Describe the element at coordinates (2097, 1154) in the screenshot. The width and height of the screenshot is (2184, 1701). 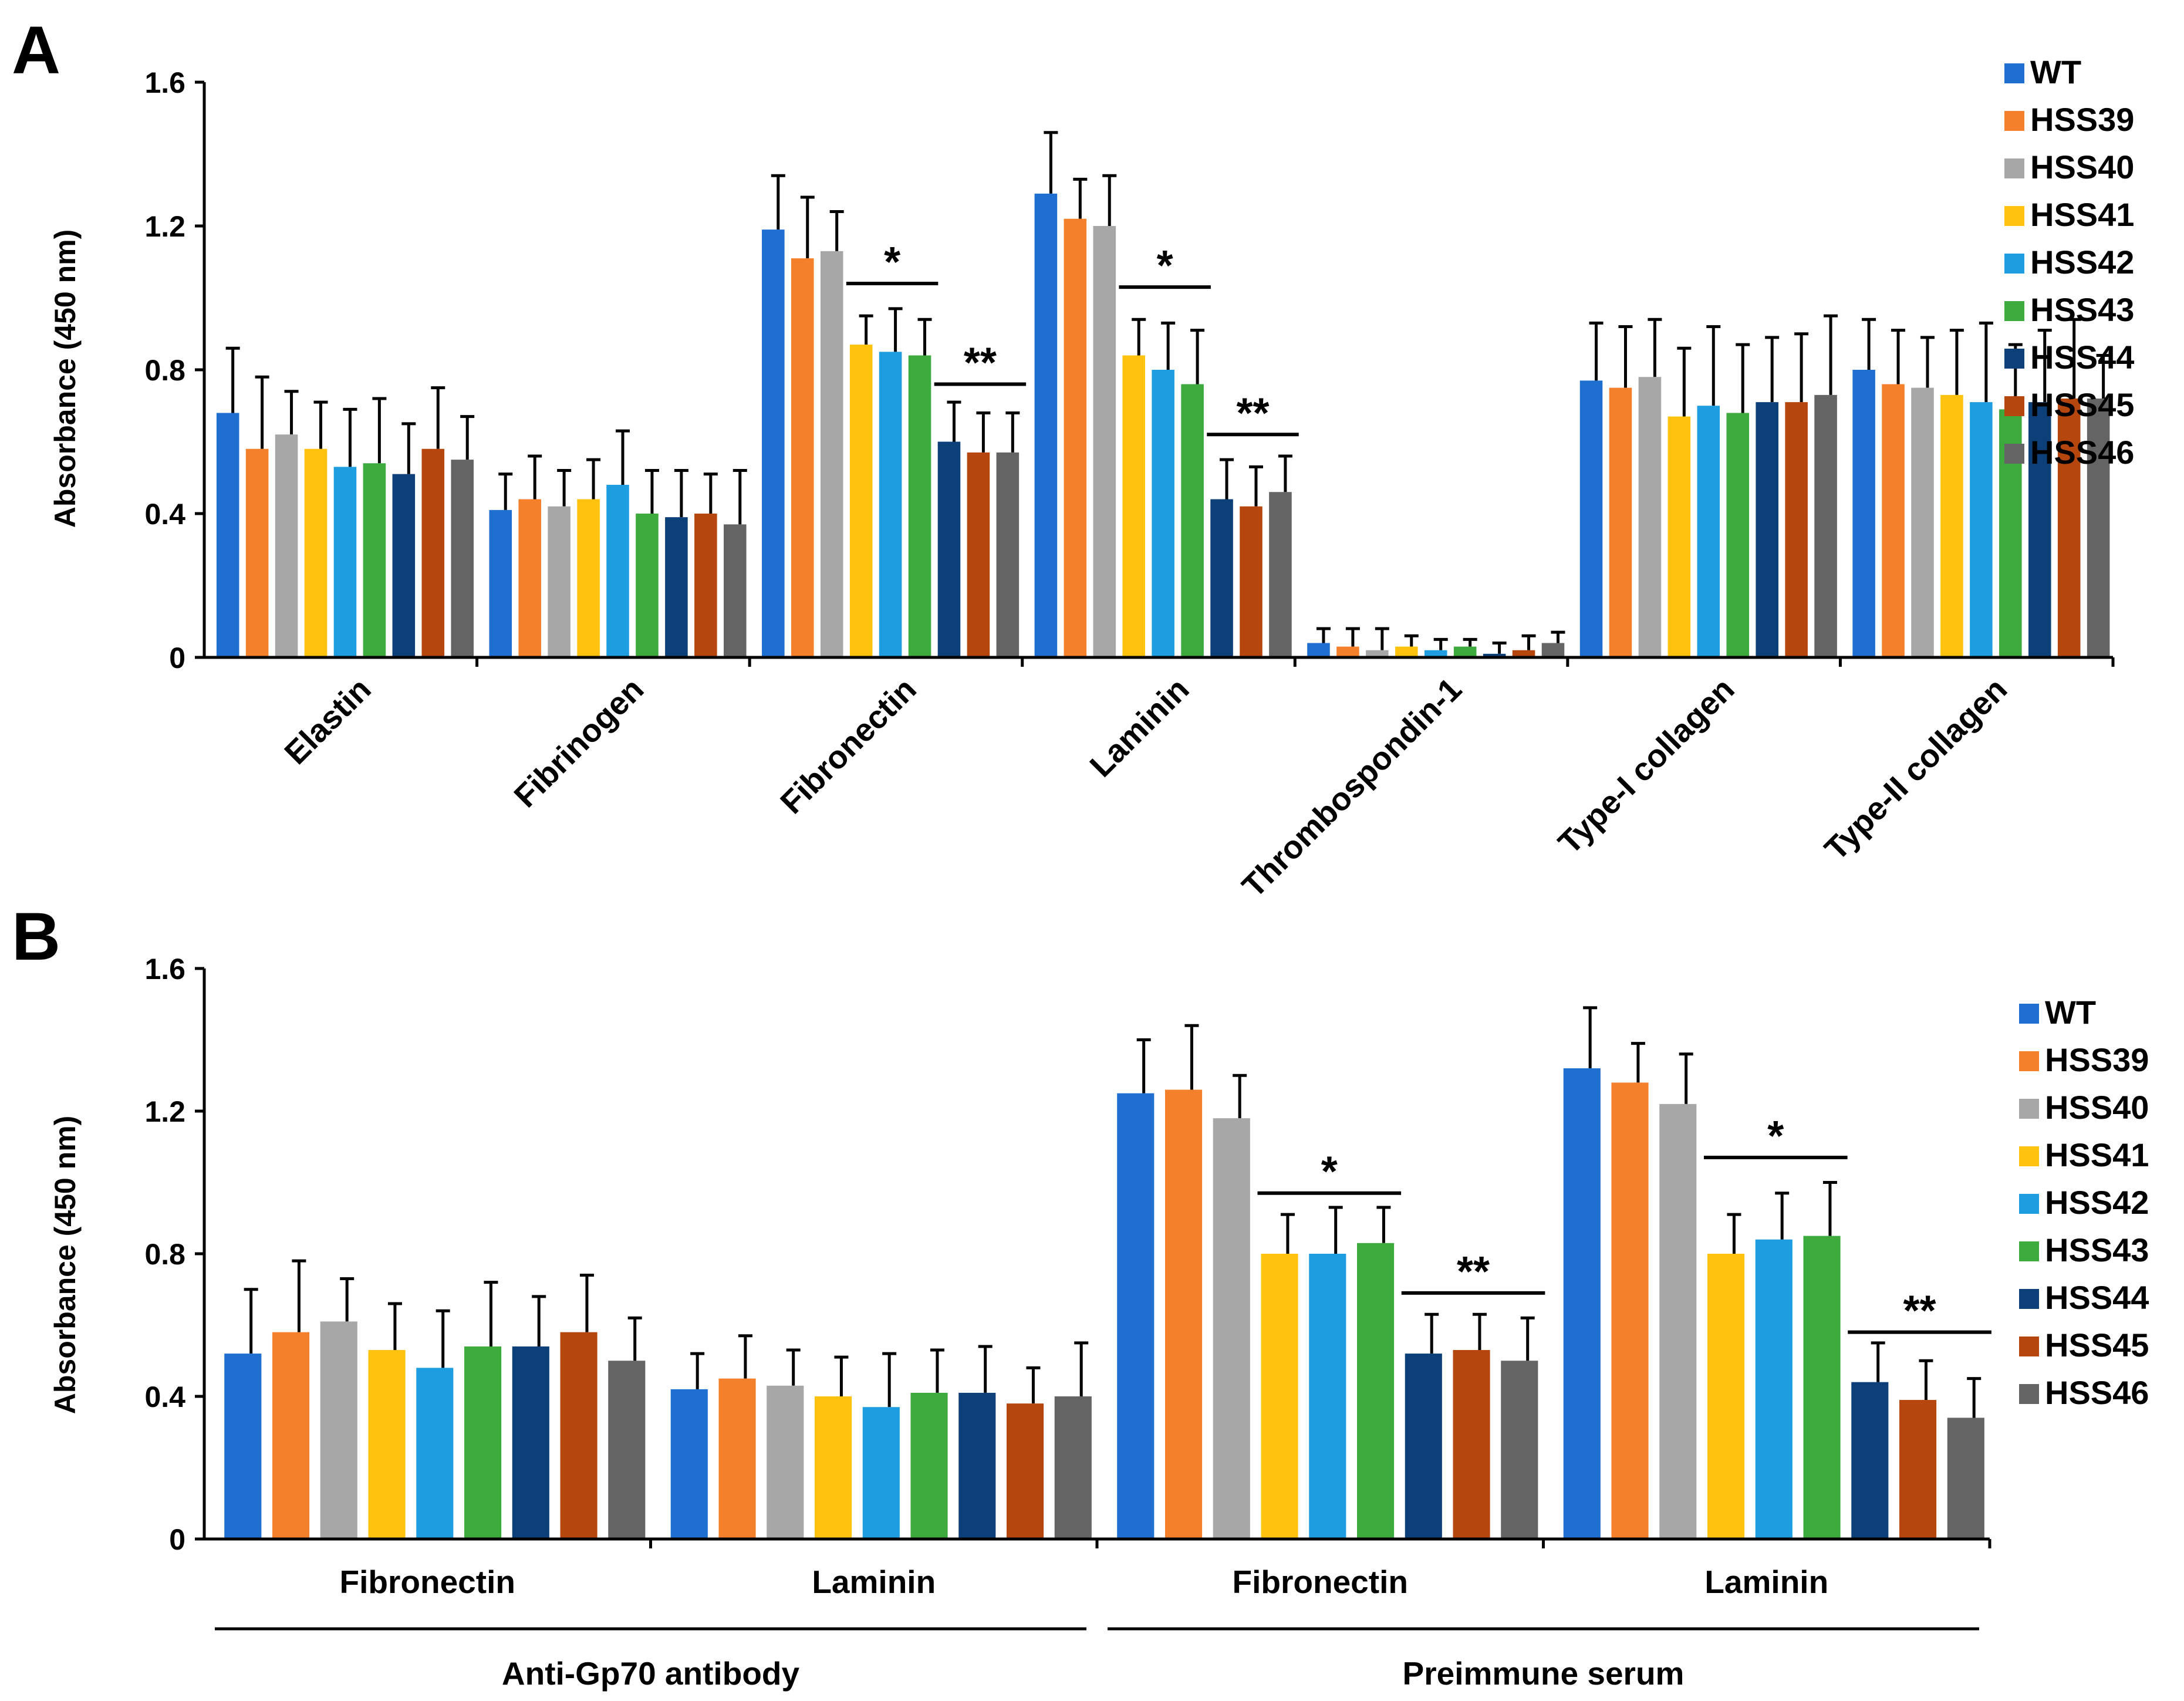
I see `panel-b-legend-label: HSS41` at that location.